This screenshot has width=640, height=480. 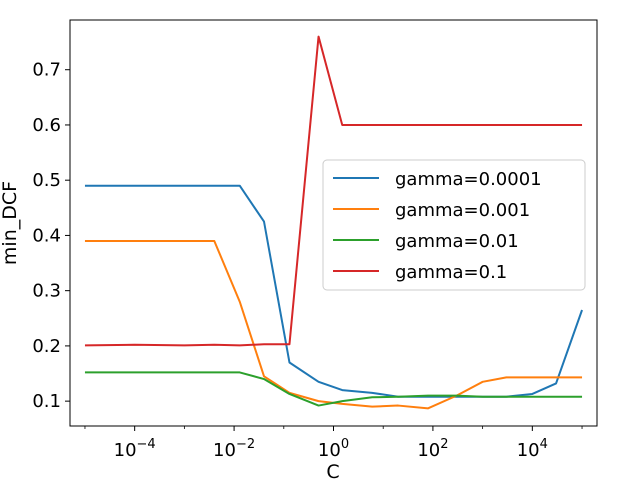 What do you see at coordinates (457, 241) in the screenshot?
I see `legend-label-3: gamma=0.01` at bounding box center [457, 241].